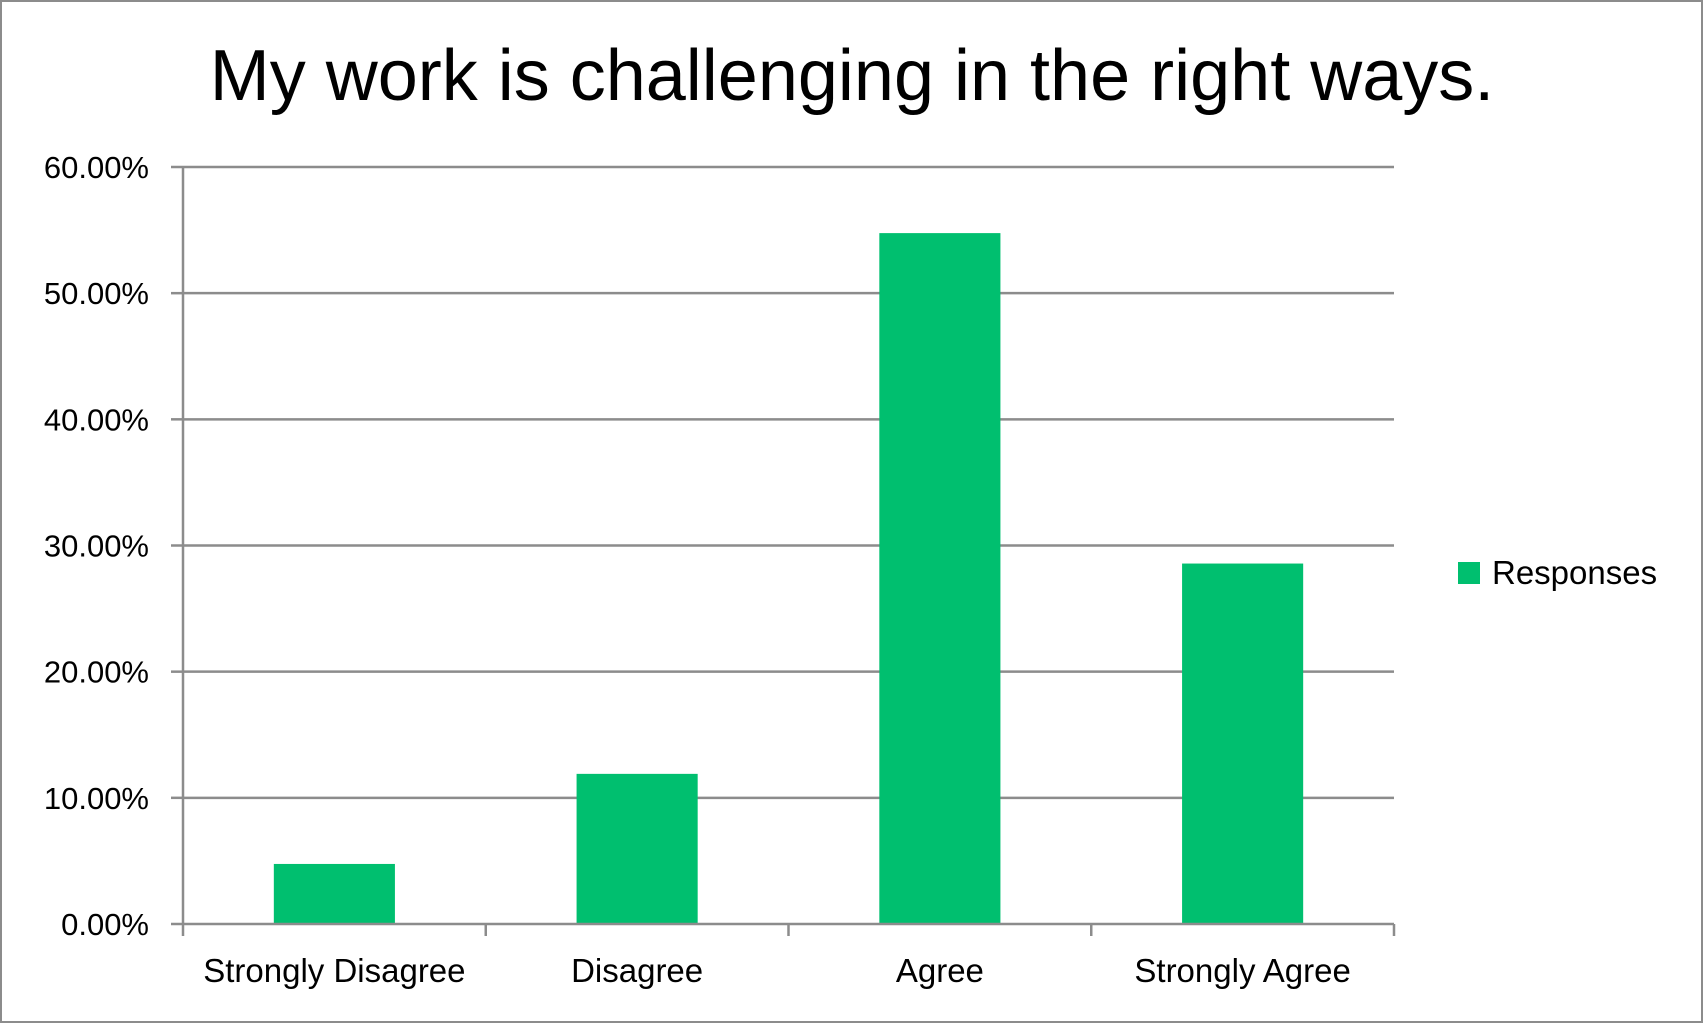  Describe the element at coordinates (940, 970) in the screenshot. I see `x-category-label: Agree` at that location.